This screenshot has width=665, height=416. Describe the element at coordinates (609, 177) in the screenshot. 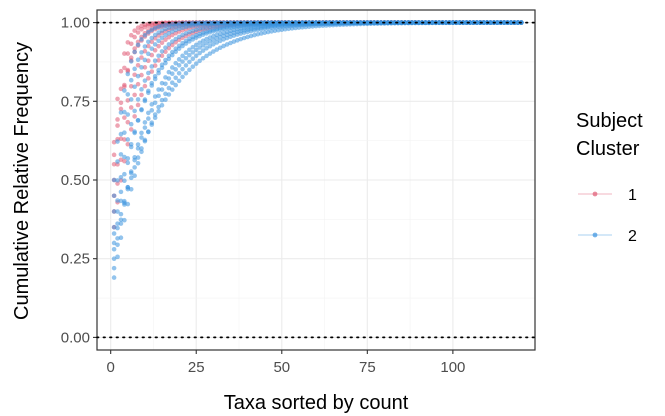

I see `legend: Subject Cluster 1 2` at that location.